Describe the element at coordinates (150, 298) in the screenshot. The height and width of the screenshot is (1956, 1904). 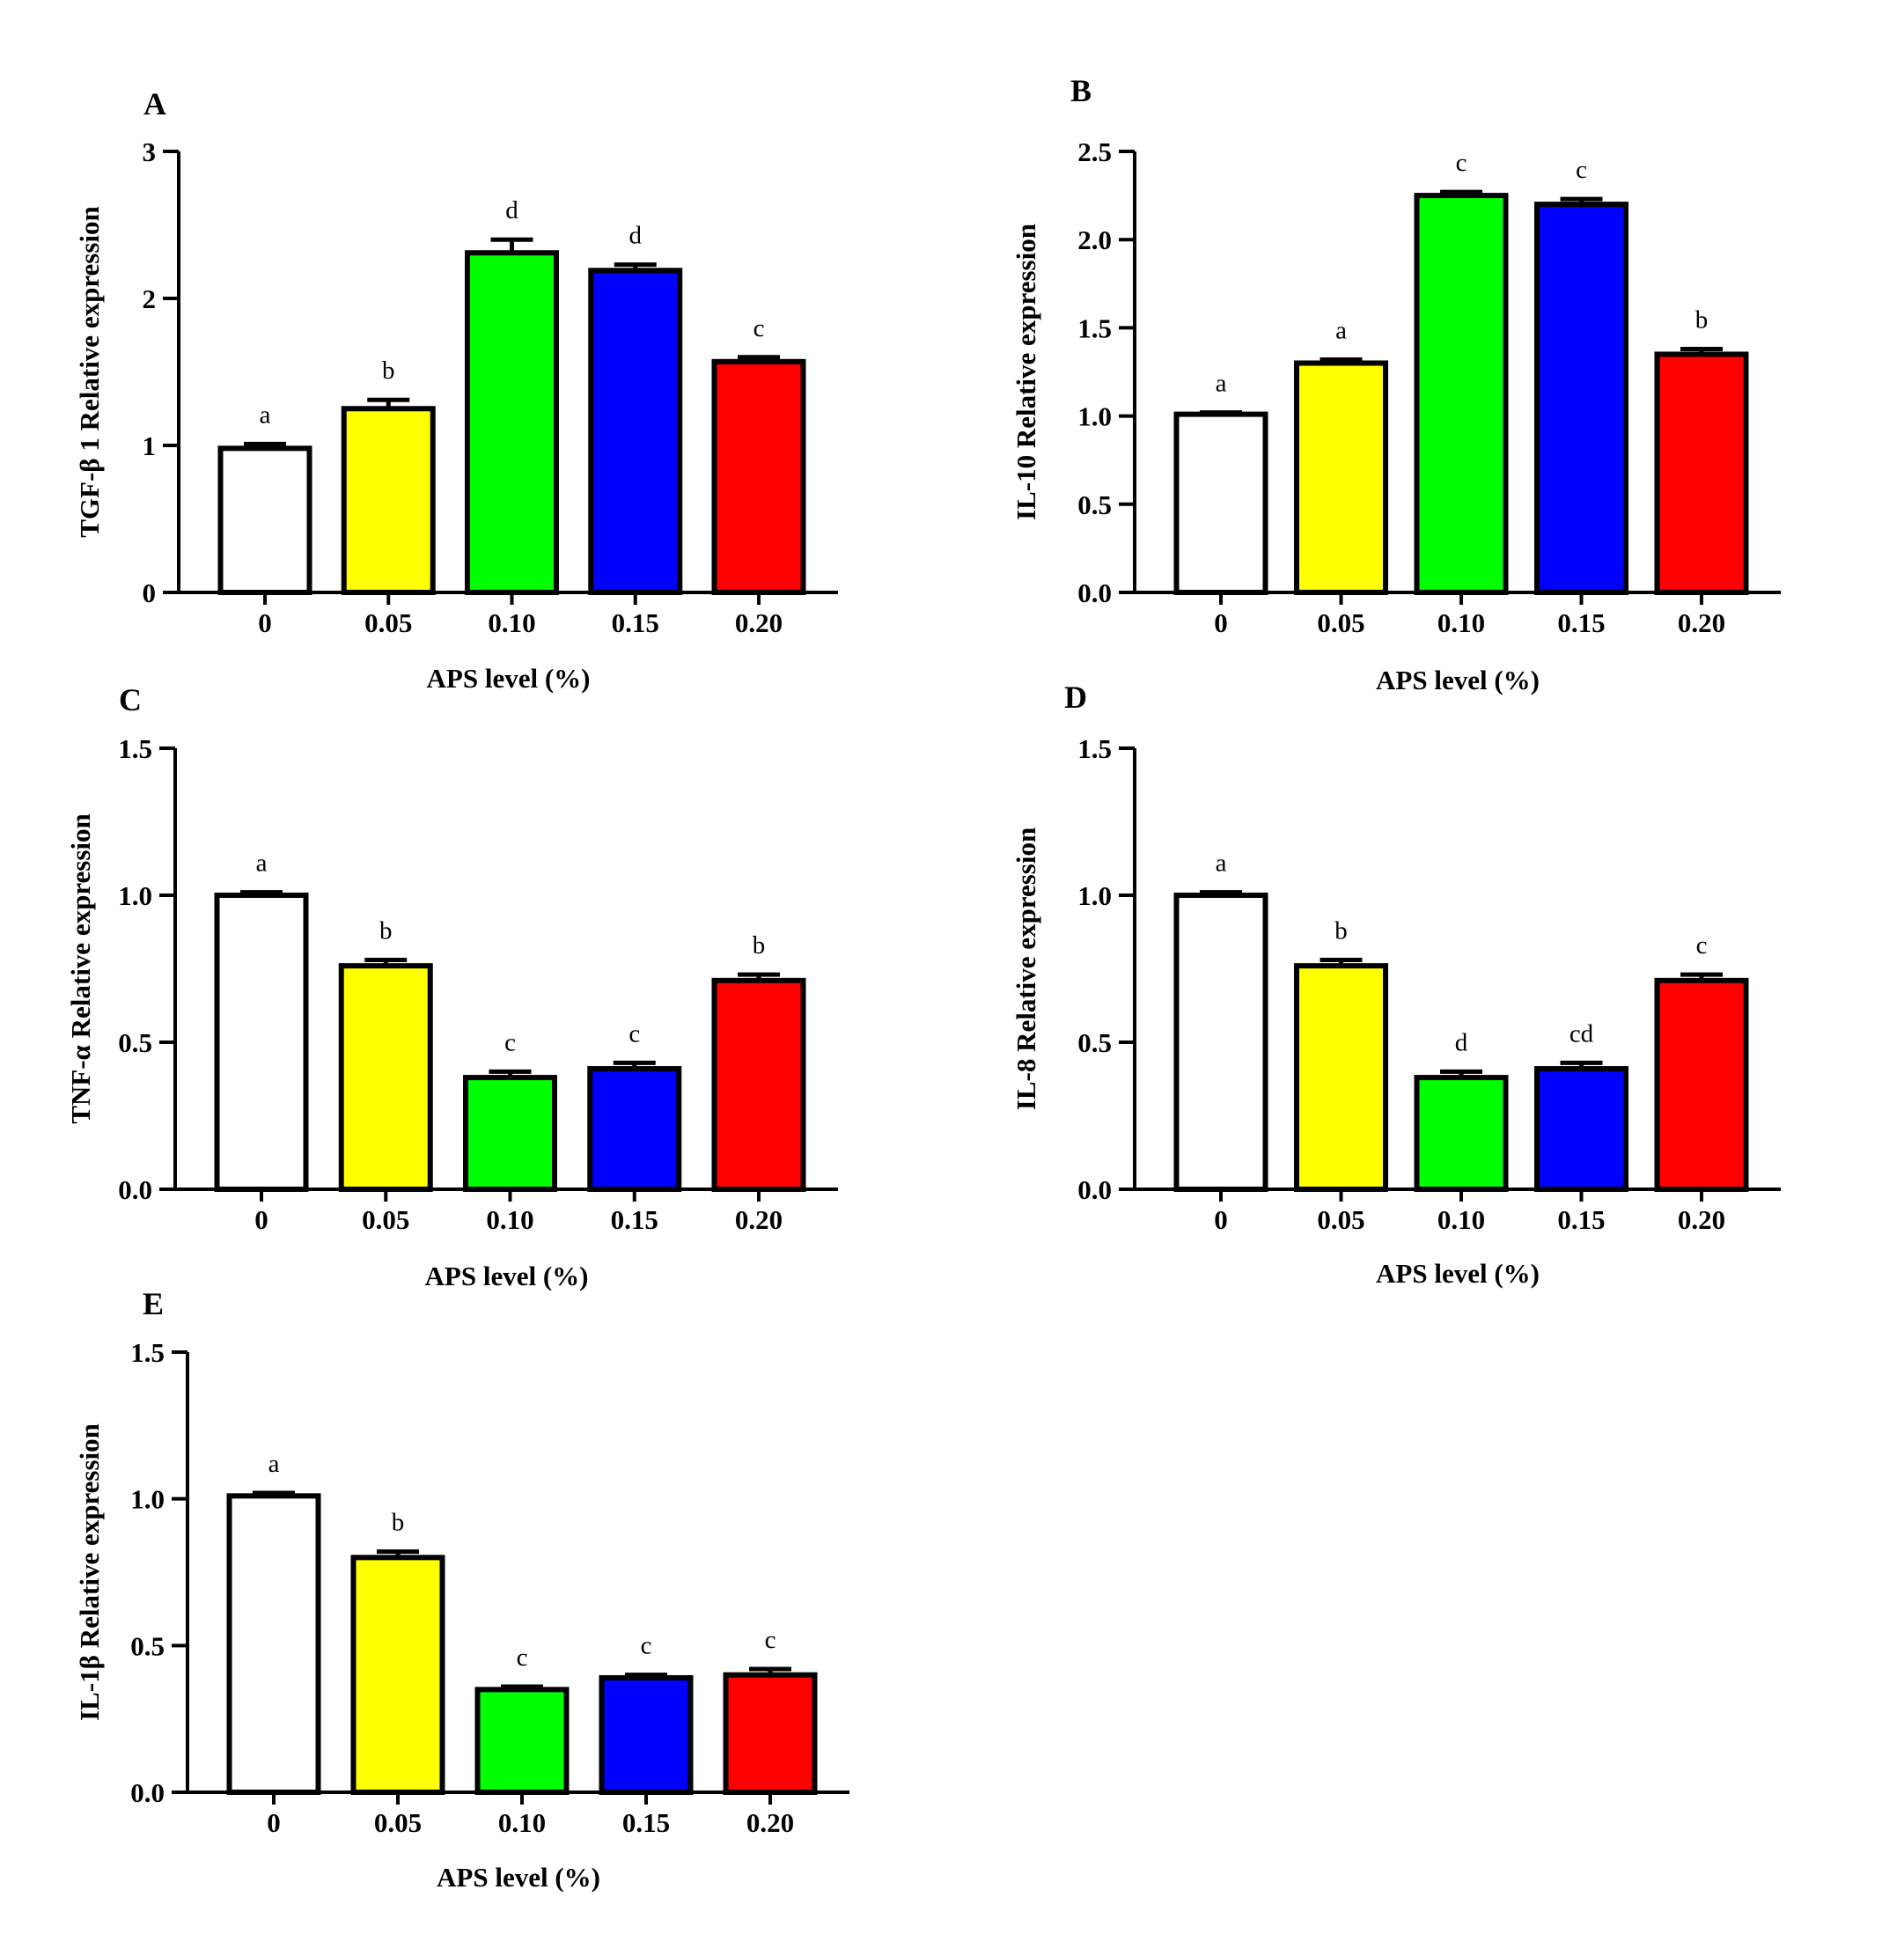
I see `y-tick-label: 2` at that location.